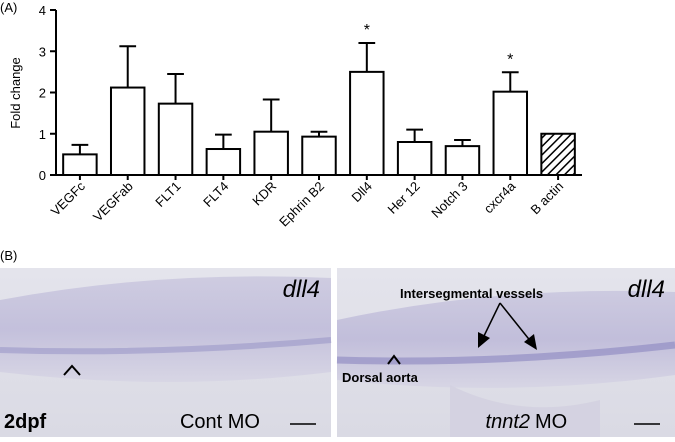 This screenshot has height=442, width=675. I want to click on panel-label: (B), so click(8, 255).